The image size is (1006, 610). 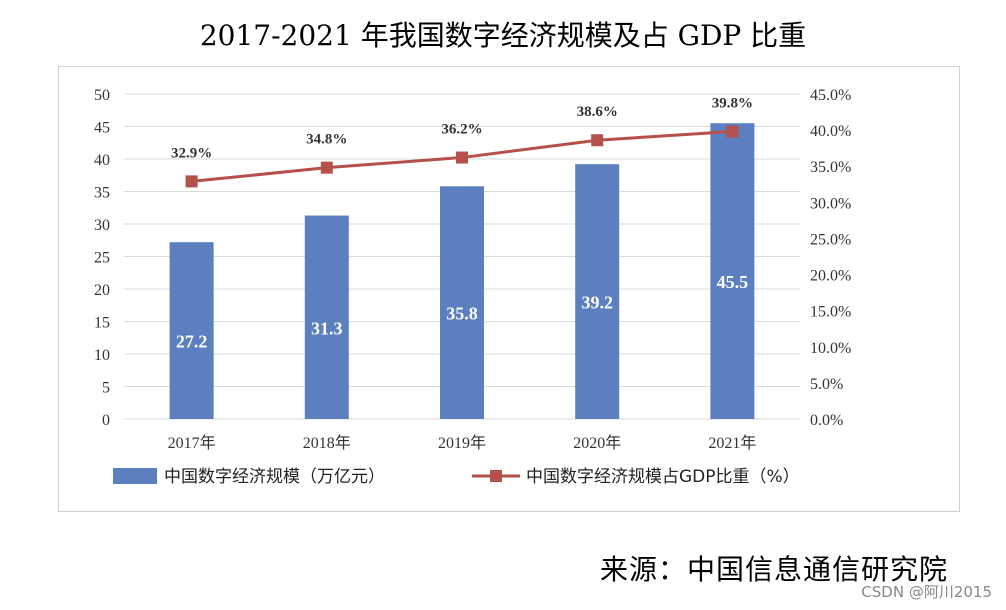 I want to click on left-axis-tick-label: 15, so click(x=102, y=323).